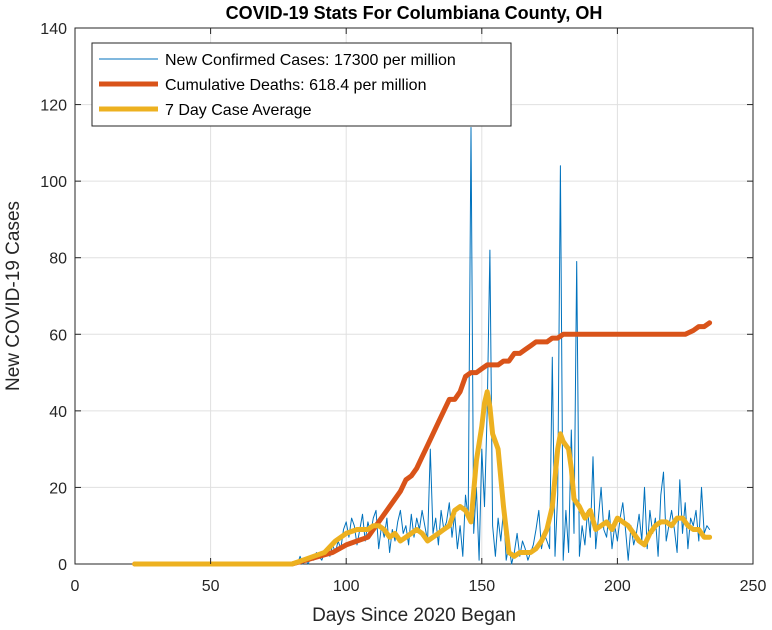 The height and width of the screenshot is (630, 772). I want to click on y-tick-label: 140, so click(53, 29).